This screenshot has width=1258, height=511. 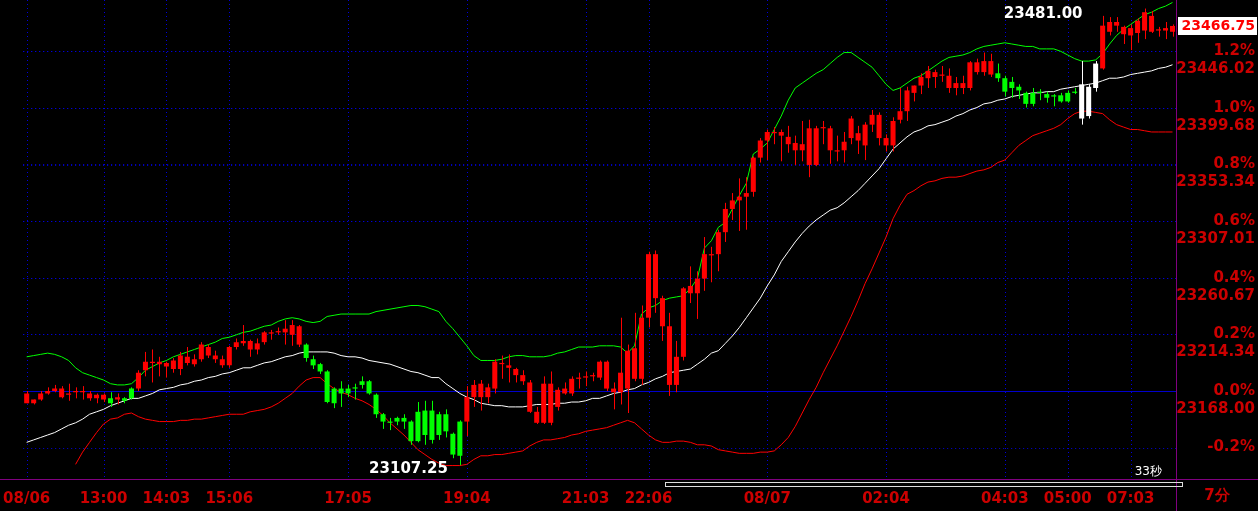 What do you see at coordinates (1215, 238) in the screenshot?
I see `y-tick-label: 23307.01` at bounding box center [1215, 238].